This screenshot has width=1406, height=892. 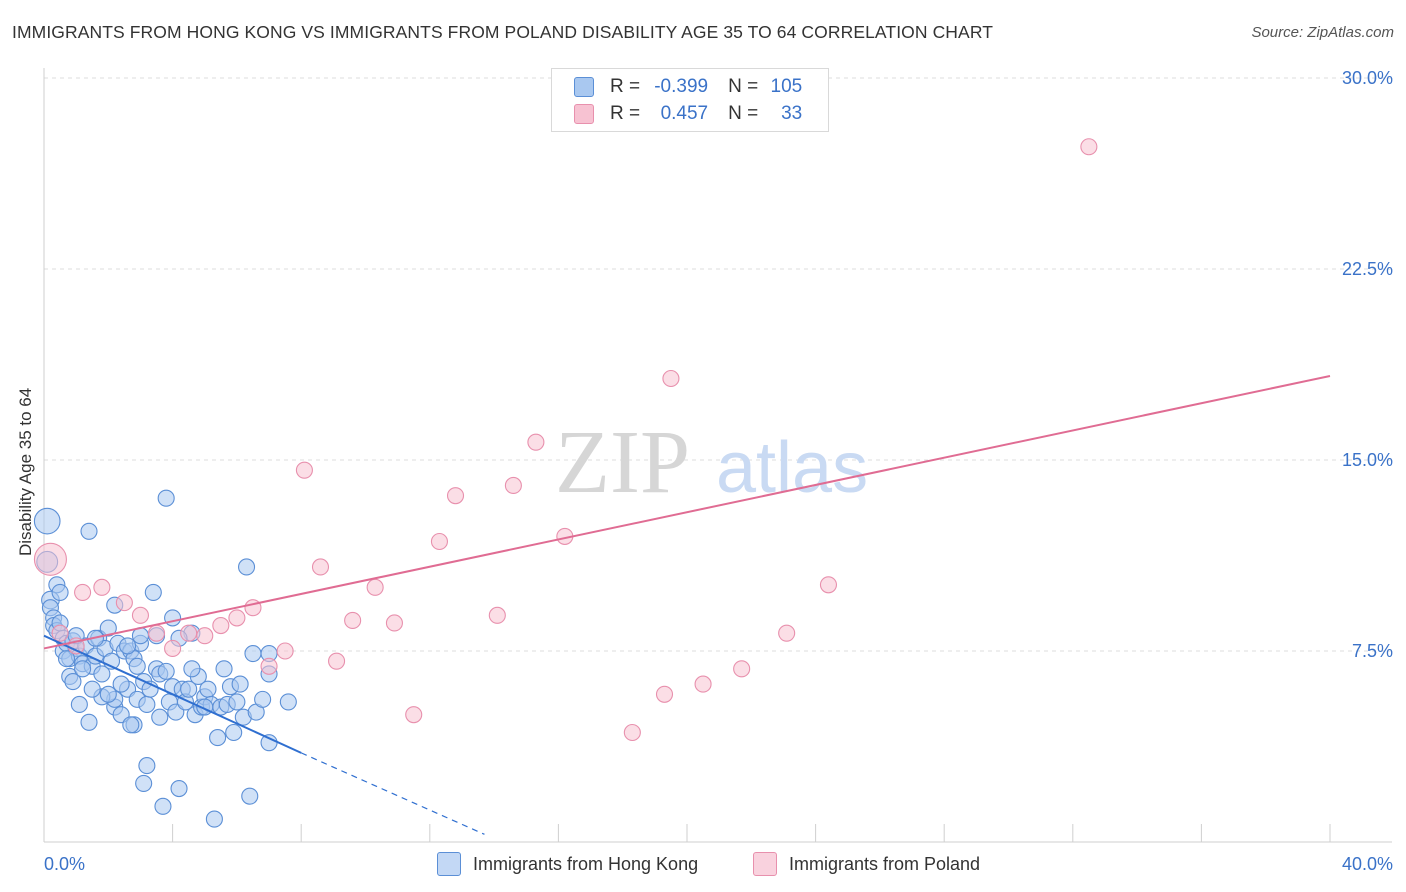 I want to click on legend-item-hong-kong: Immigrants from Hong Kong, so click(x=567, y=864).